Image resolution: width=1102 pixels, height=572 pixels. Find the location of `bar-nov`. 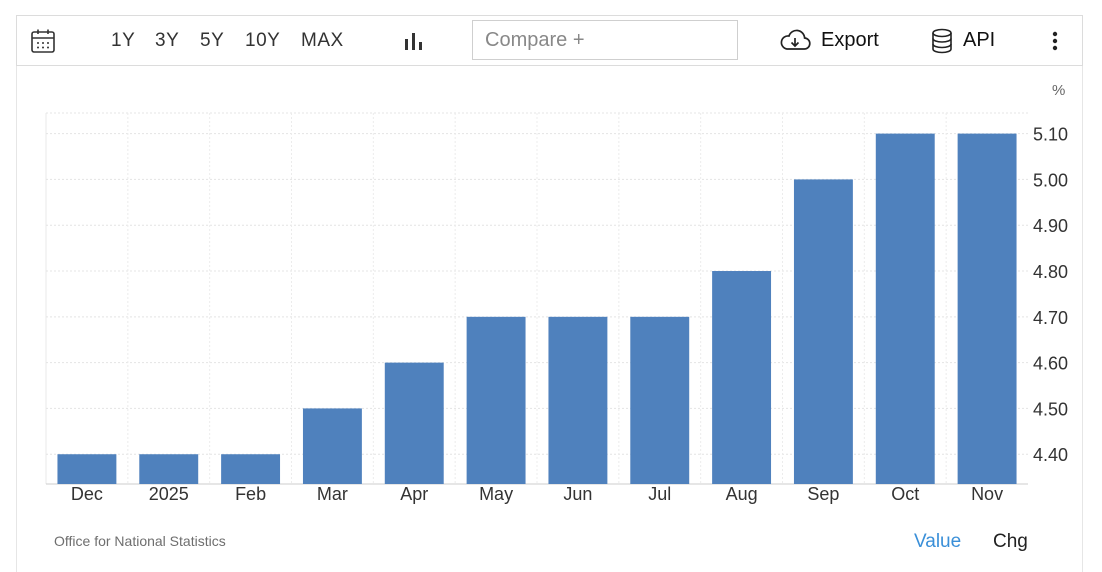

bar-nov is located at coordinates (987, 308).